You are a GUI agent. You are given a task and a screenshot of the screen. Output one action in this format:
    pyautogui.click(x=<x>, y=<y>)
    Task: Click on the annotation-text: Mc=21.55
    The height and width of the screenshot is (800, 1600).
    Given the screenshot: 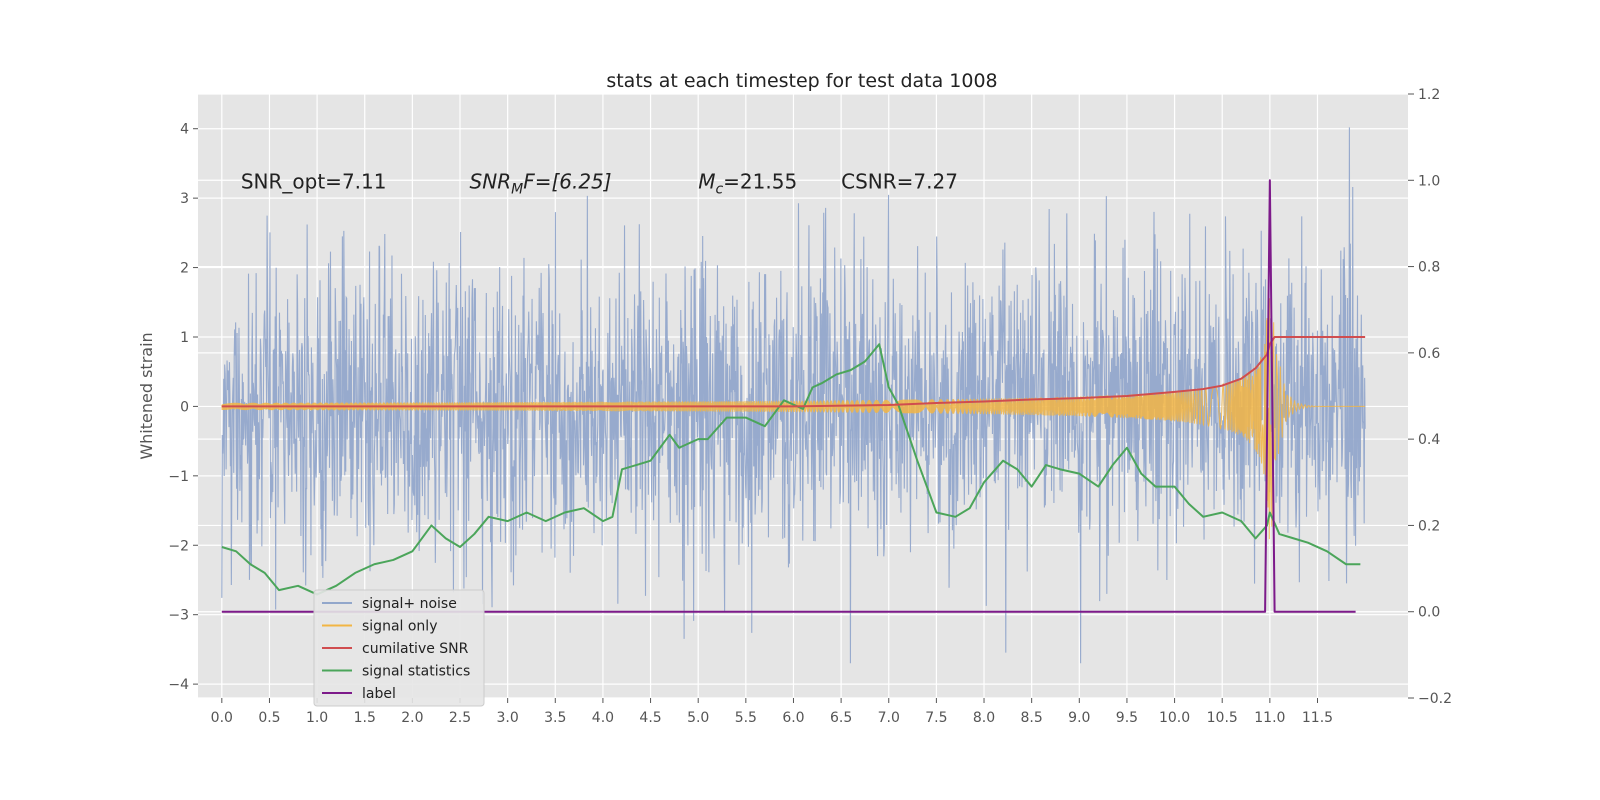 What is the action you would take?
    pyautogui.click(x=747, y=183)
    